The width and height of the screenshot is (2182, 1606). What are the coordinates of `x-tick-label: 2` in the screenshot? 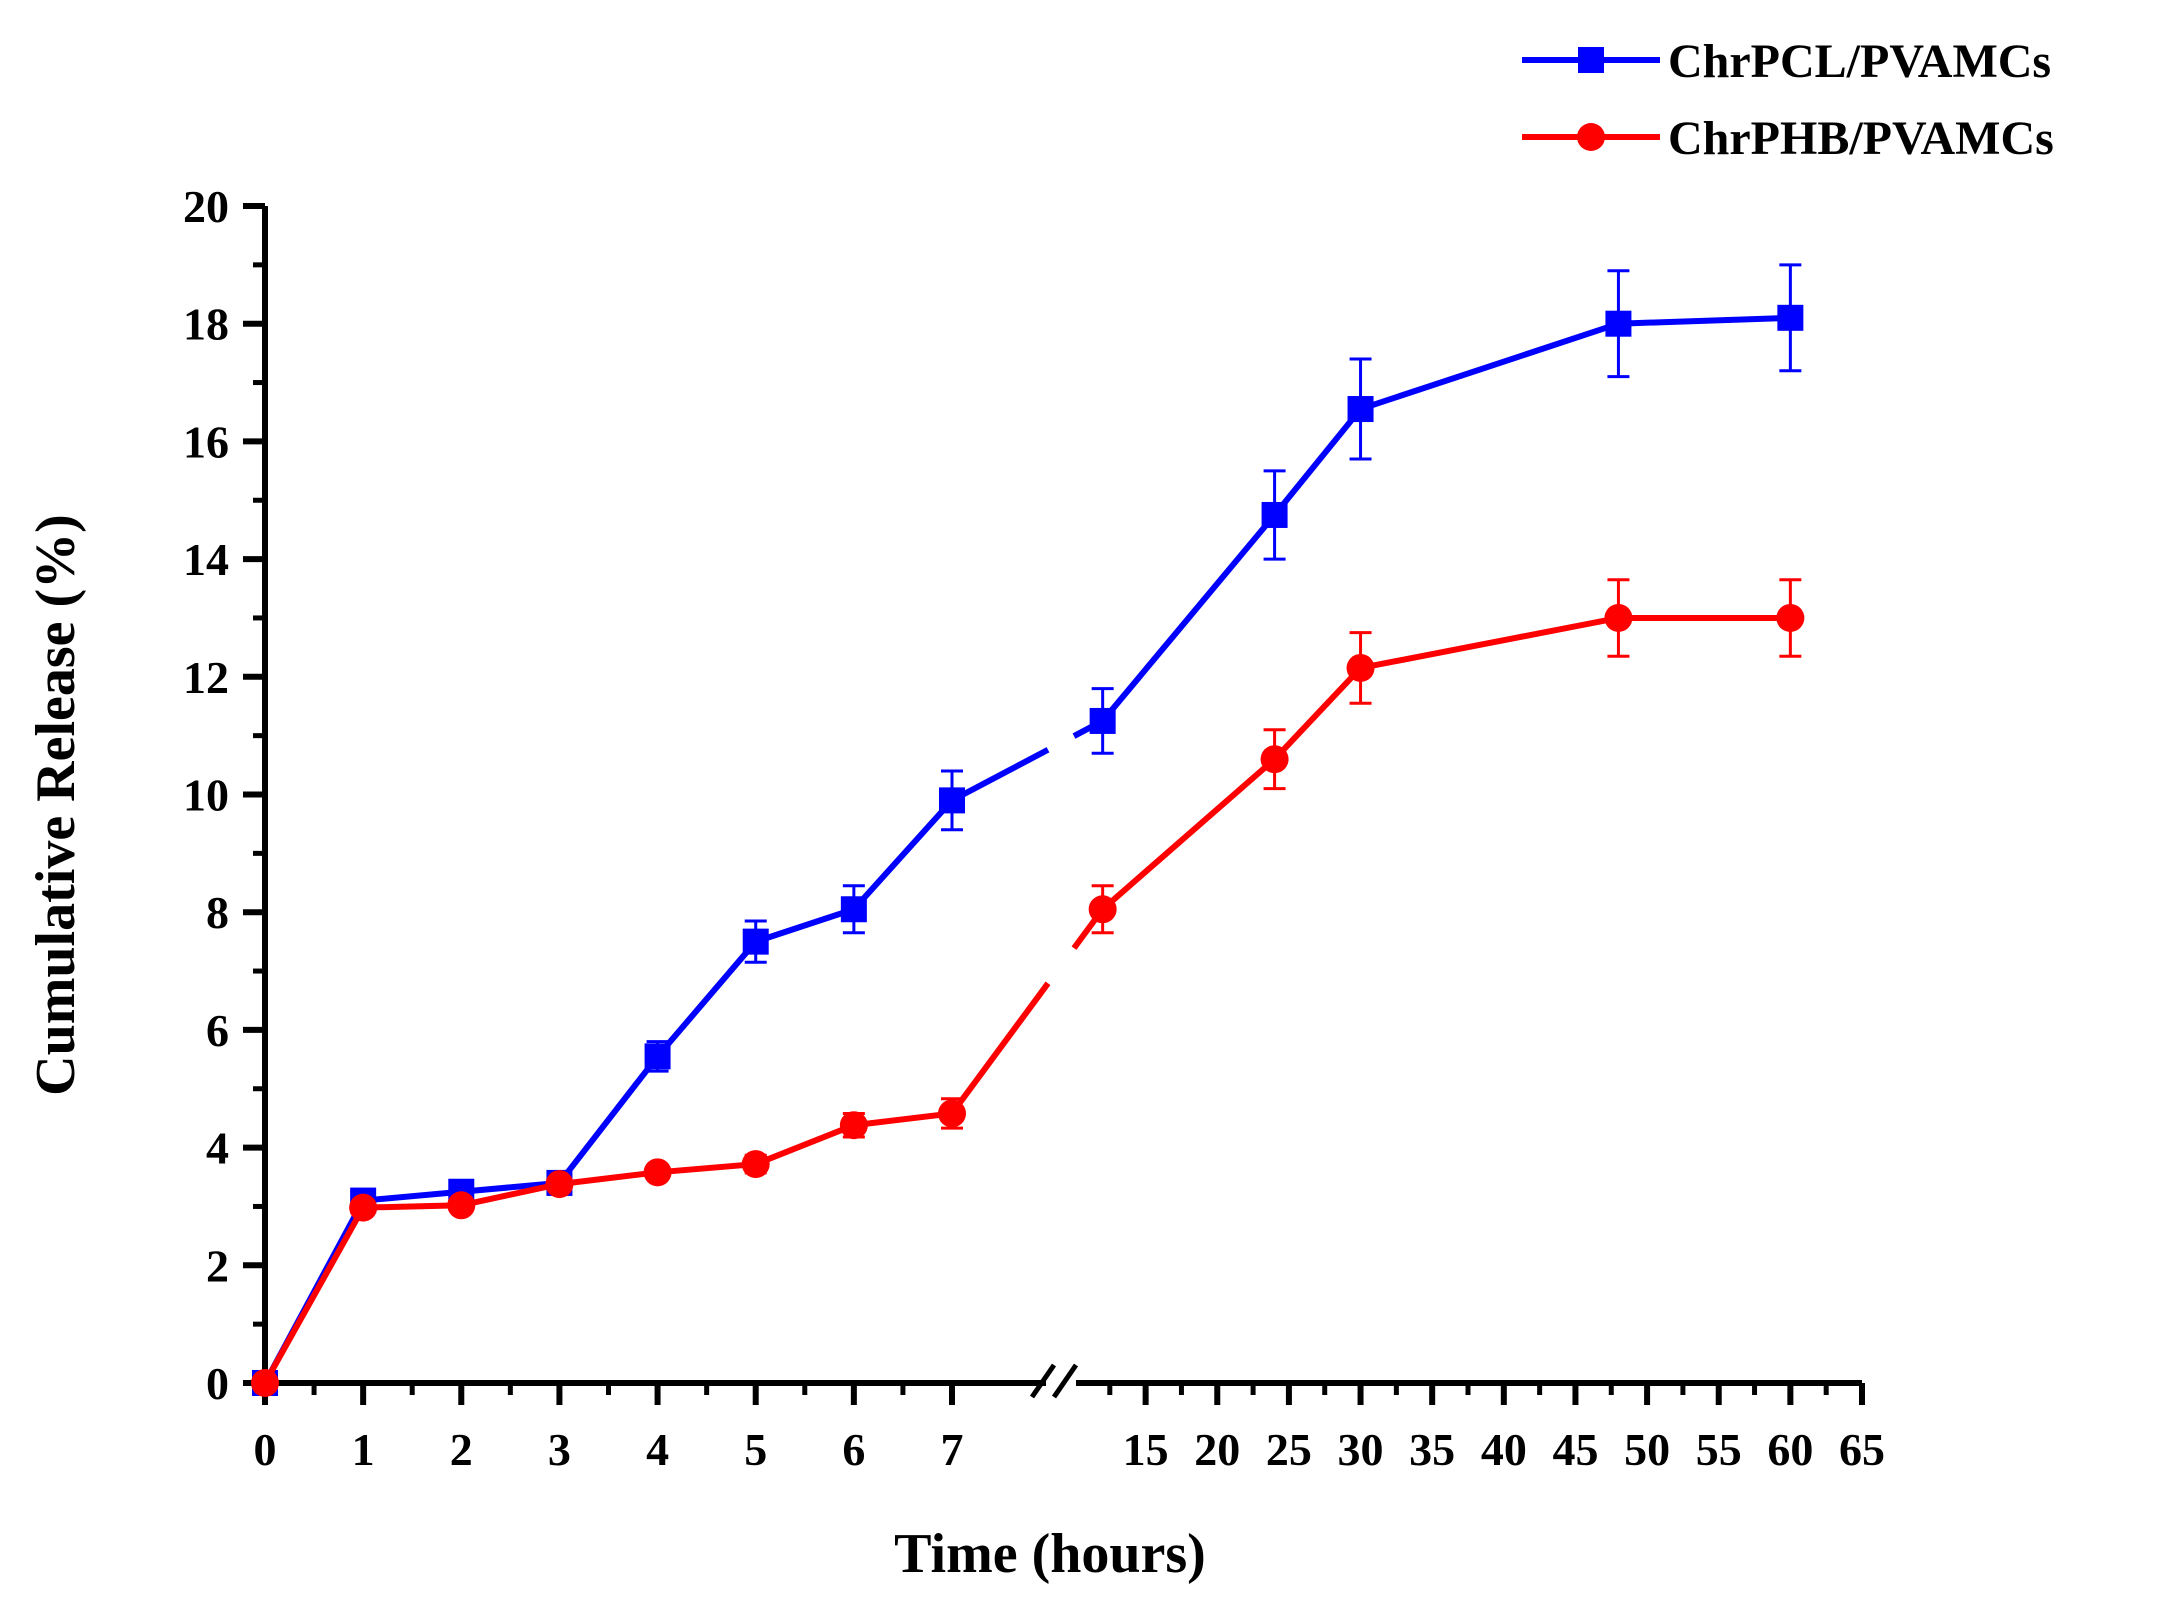 It's located at (461, 1449).